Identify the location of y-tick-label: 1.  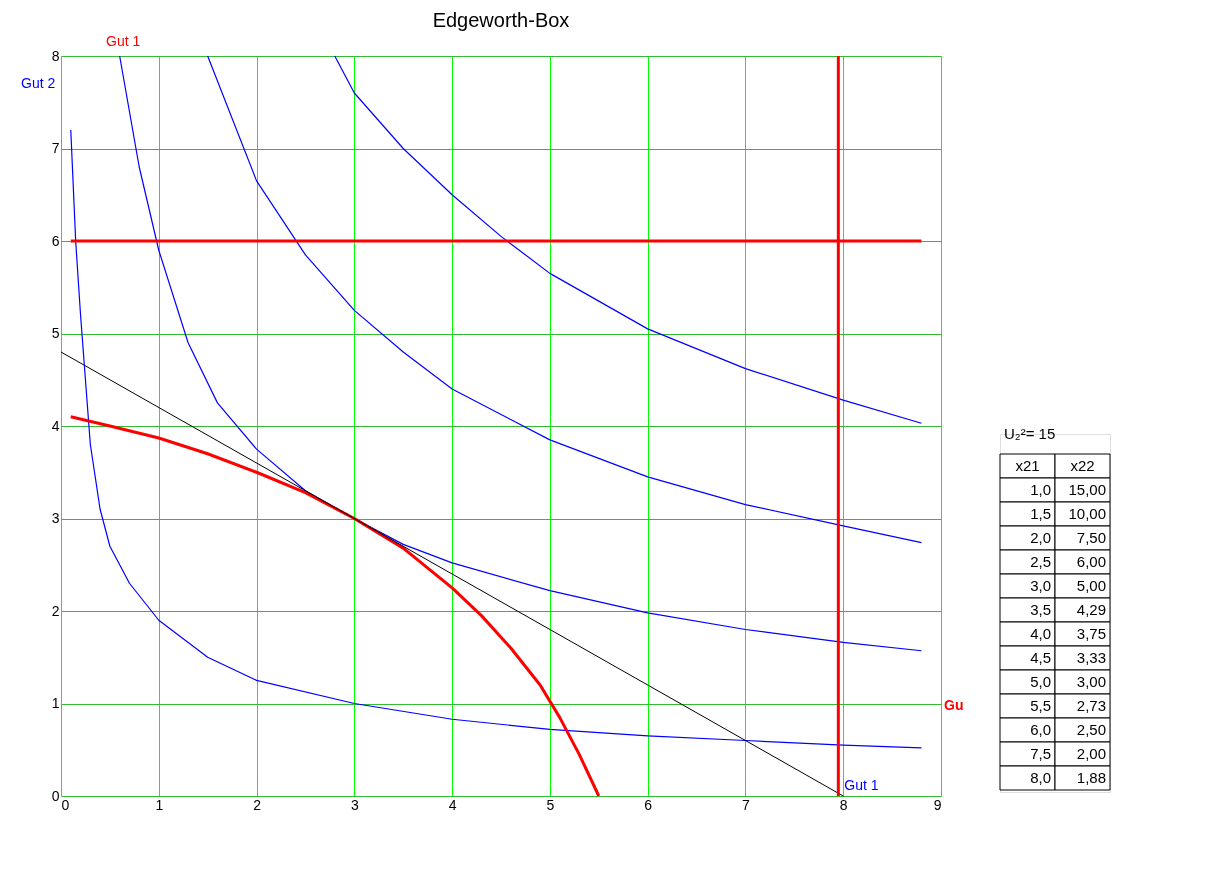
(55, 703).